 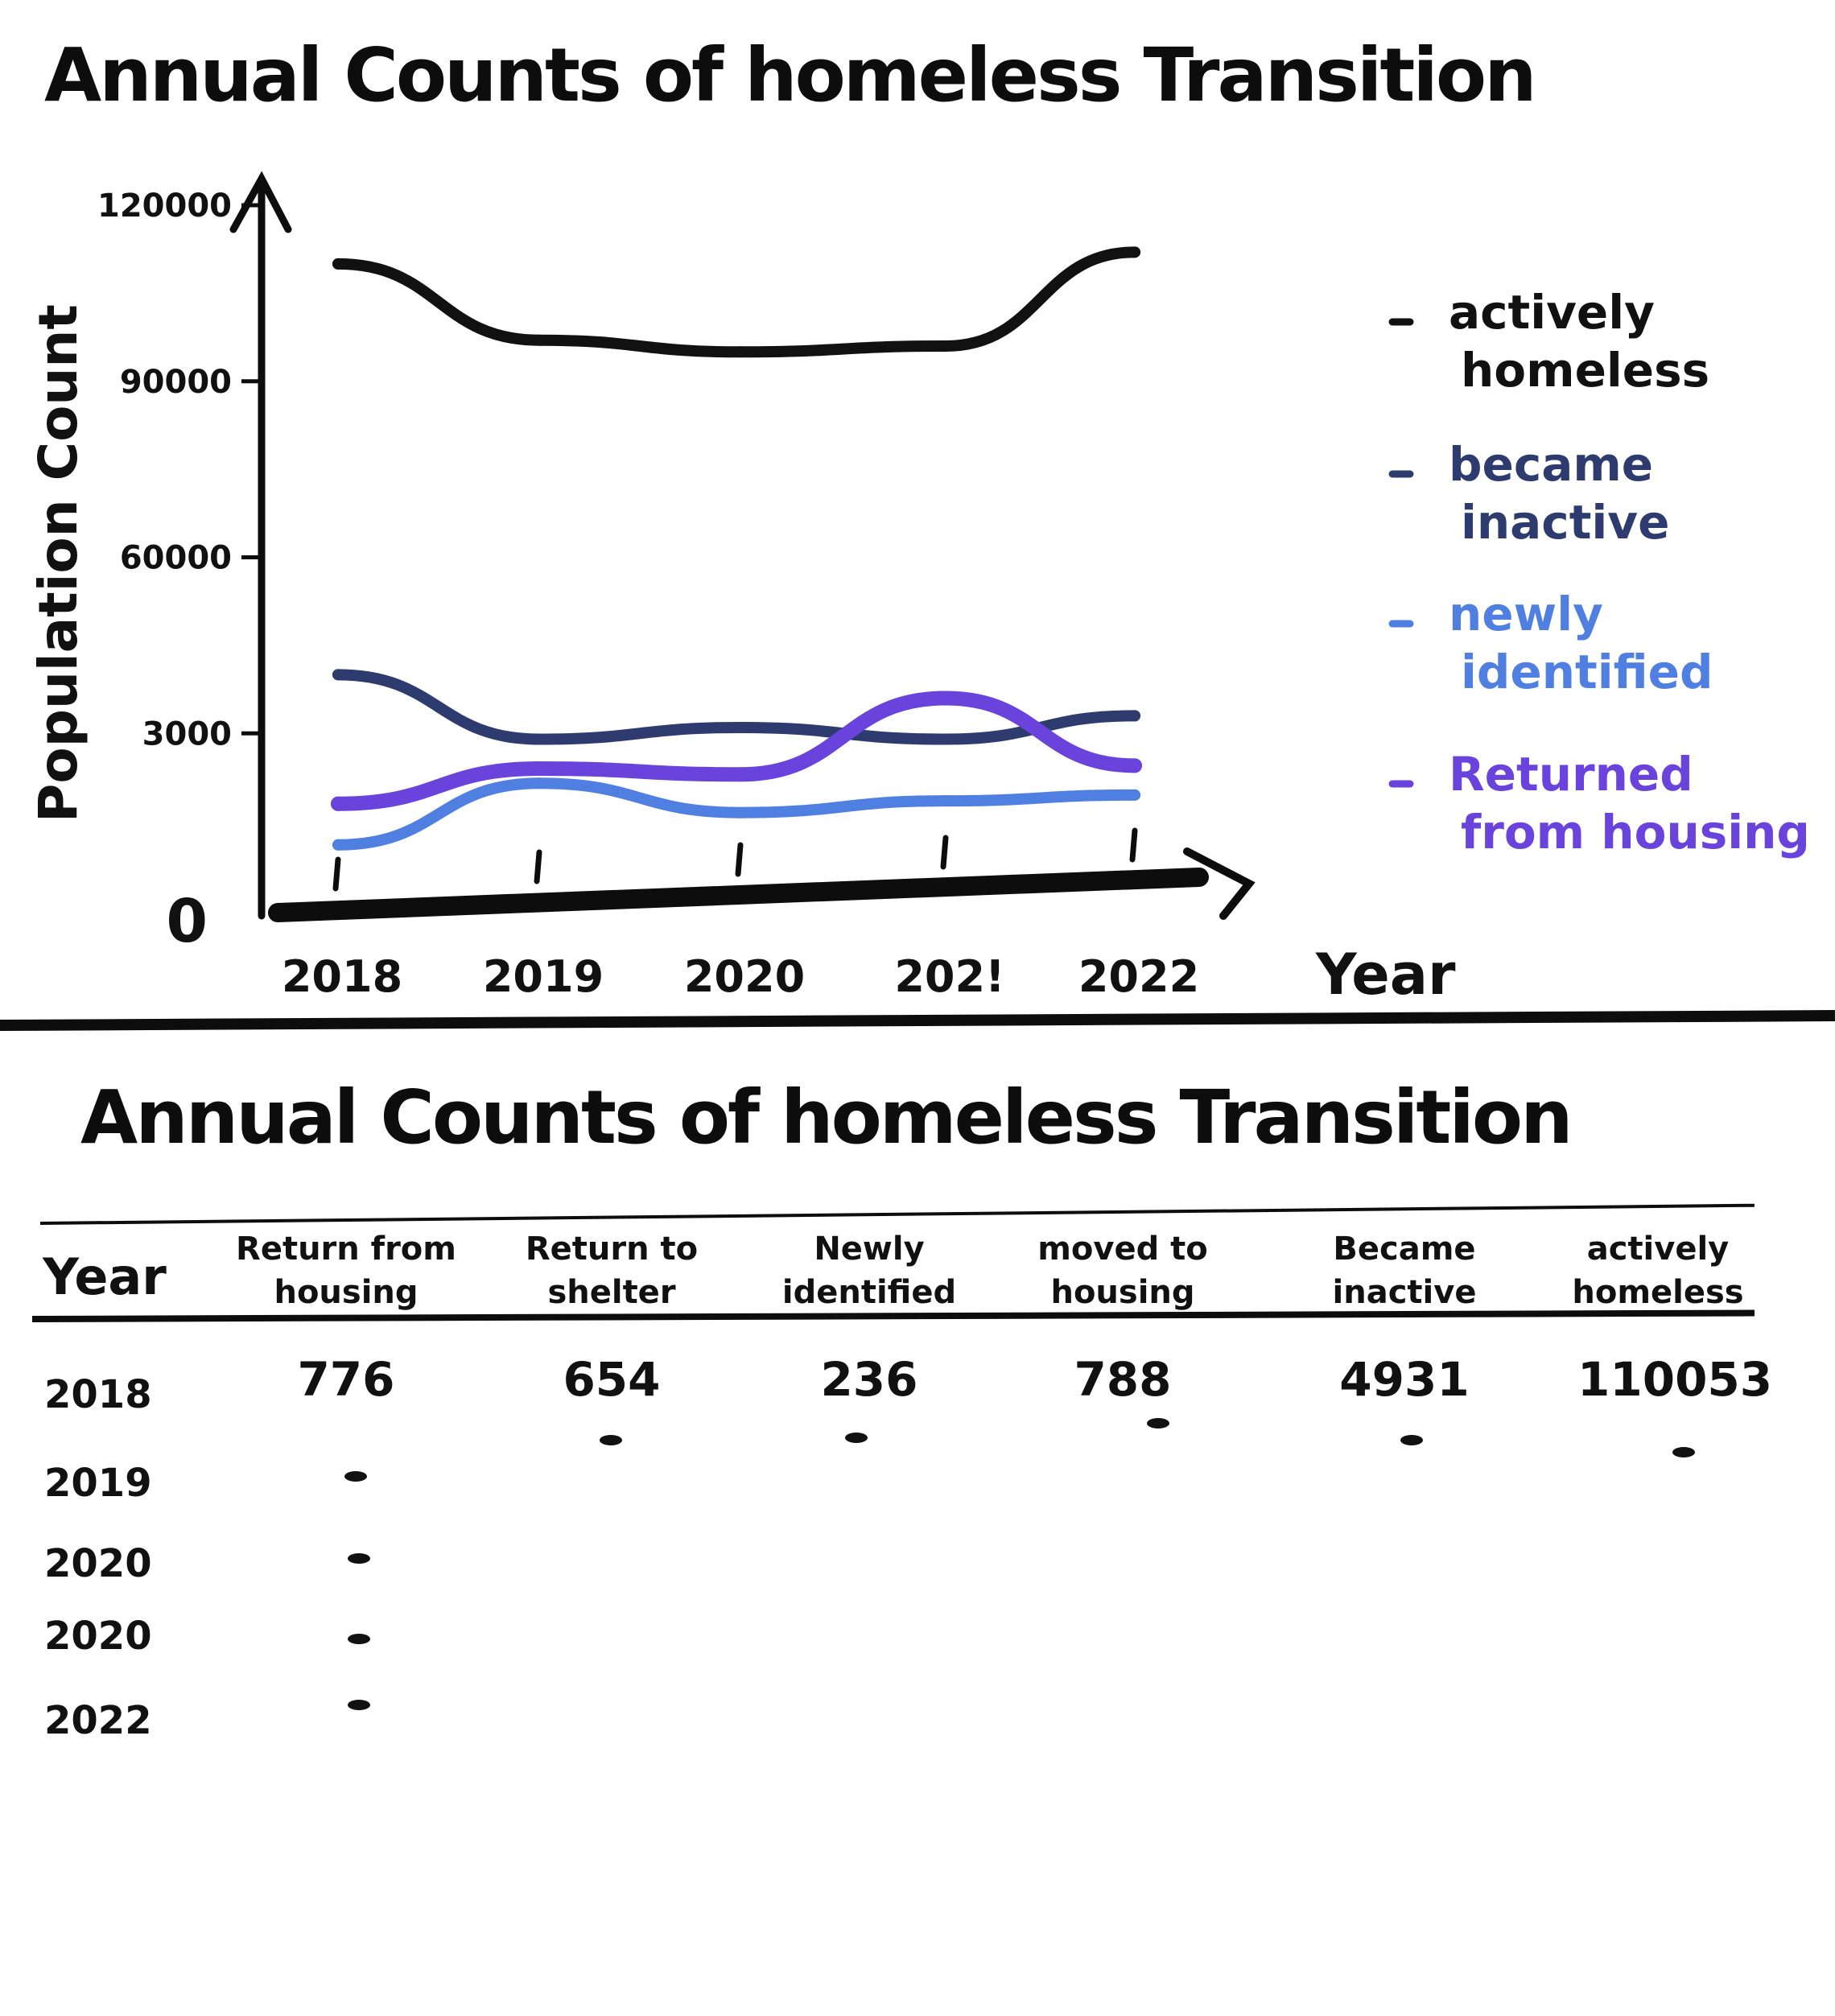 What do you see at coordinates (738, 895) in the screenshot?
I see `x-axis-line` at bounding box center [738, 895].